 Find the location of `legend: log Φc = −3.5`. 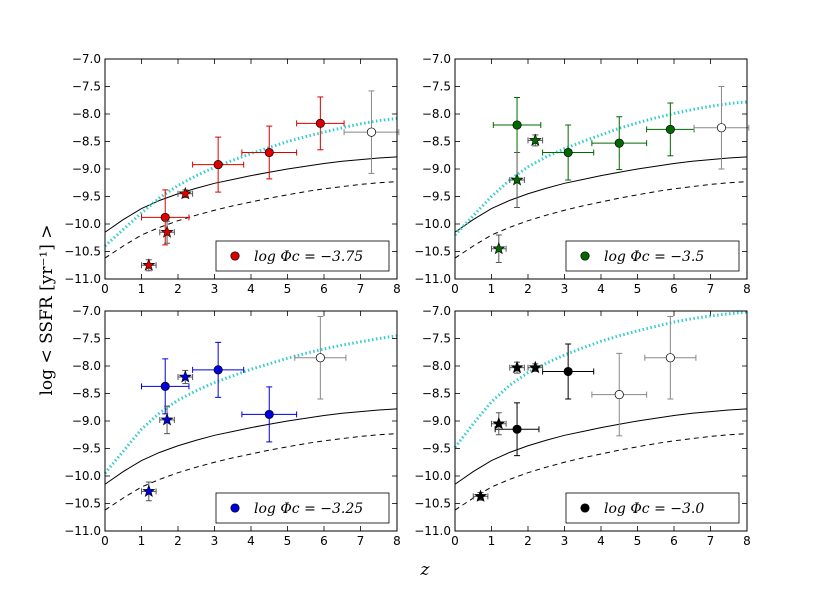

legend: log Φc = −3.5 is located at coordinates (652, 256).